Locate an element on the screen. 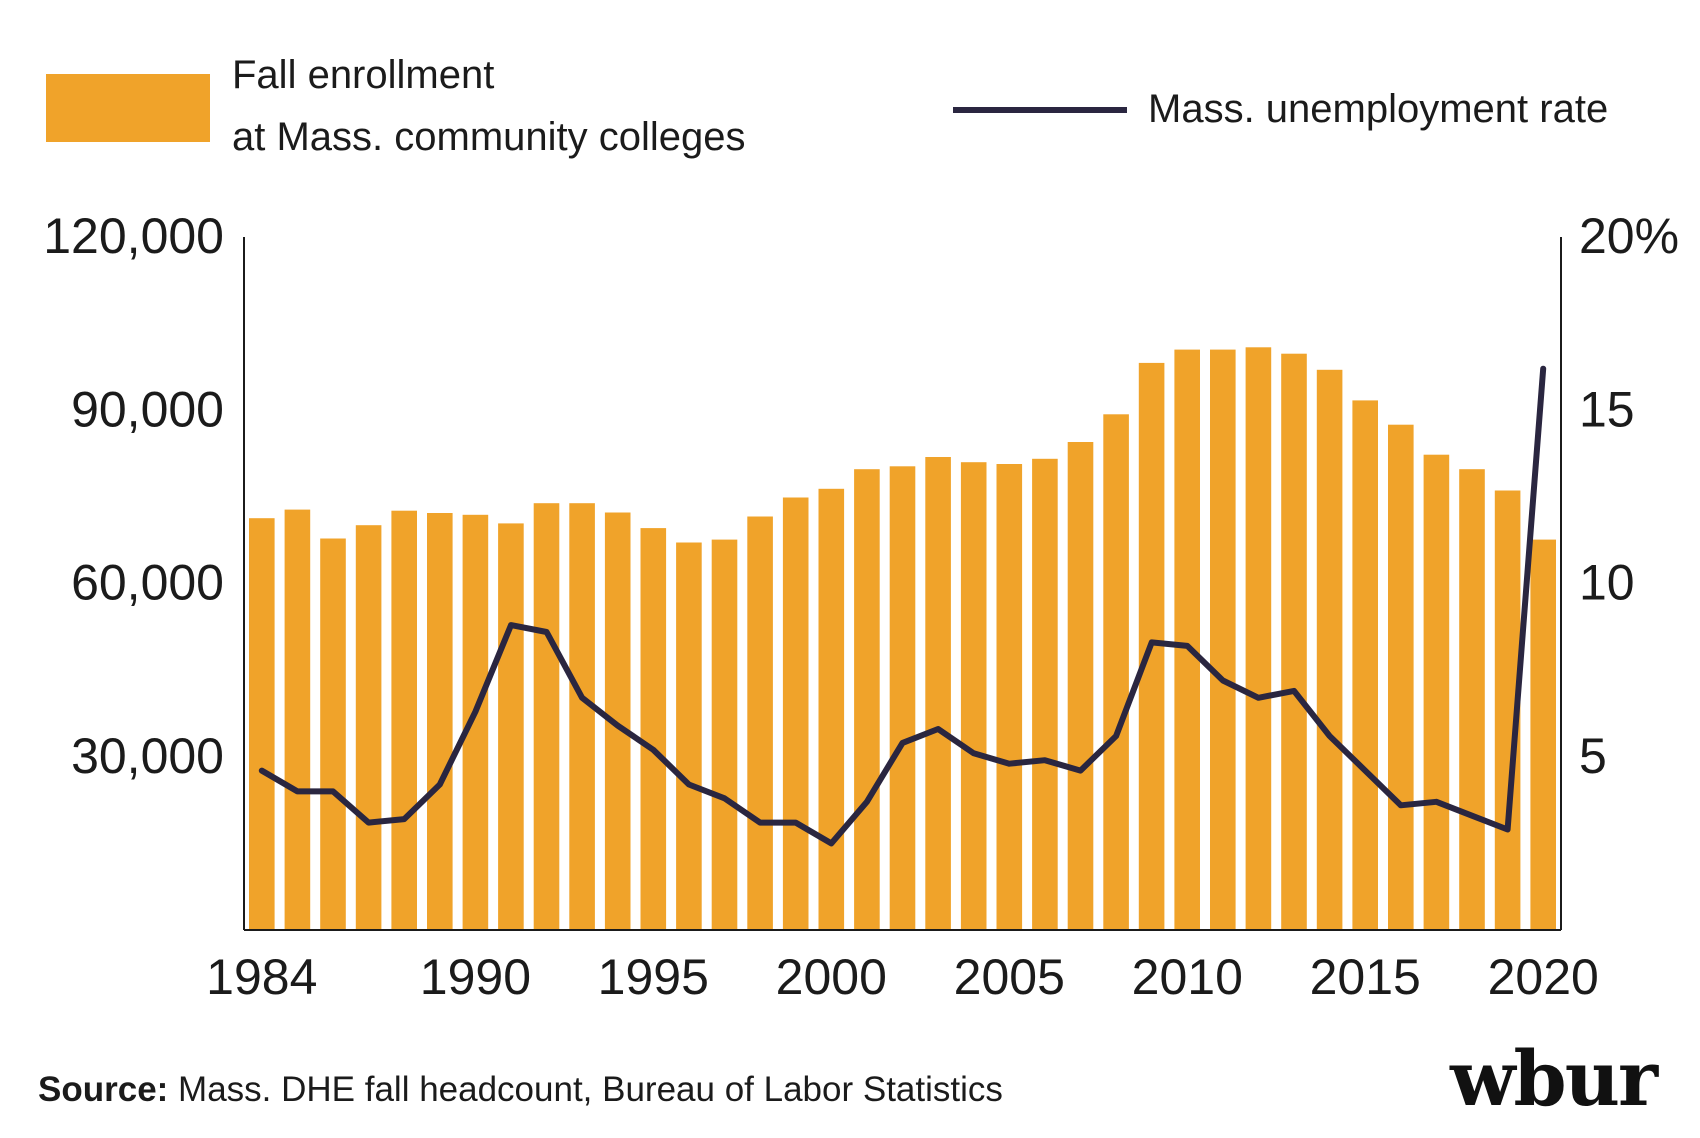 The width and height of the screenshot is (1700, 1138). enrollment-bar-2020 is located at coordinates (1543, 734).